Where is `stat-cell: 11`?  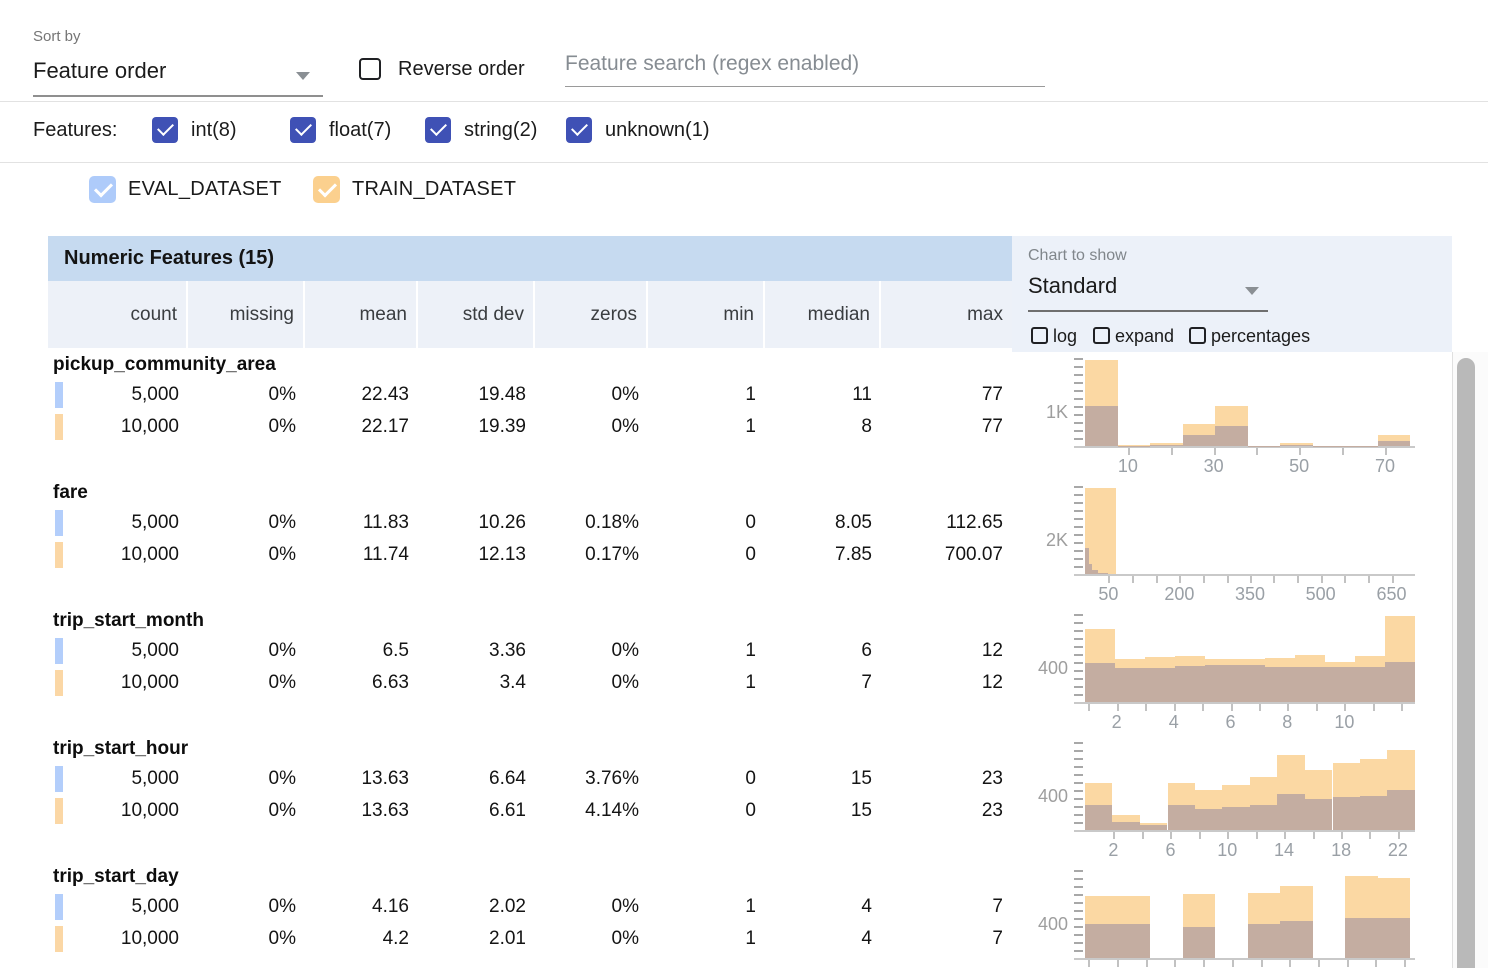 stat-cell: 11 is located at coordinates (862, 394).